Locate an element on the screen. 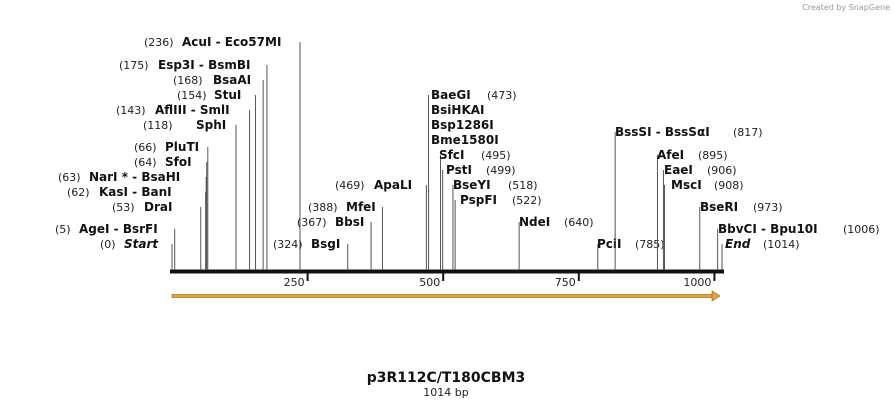  enzyme-name: EaeI is located at coordinates (678, 170).